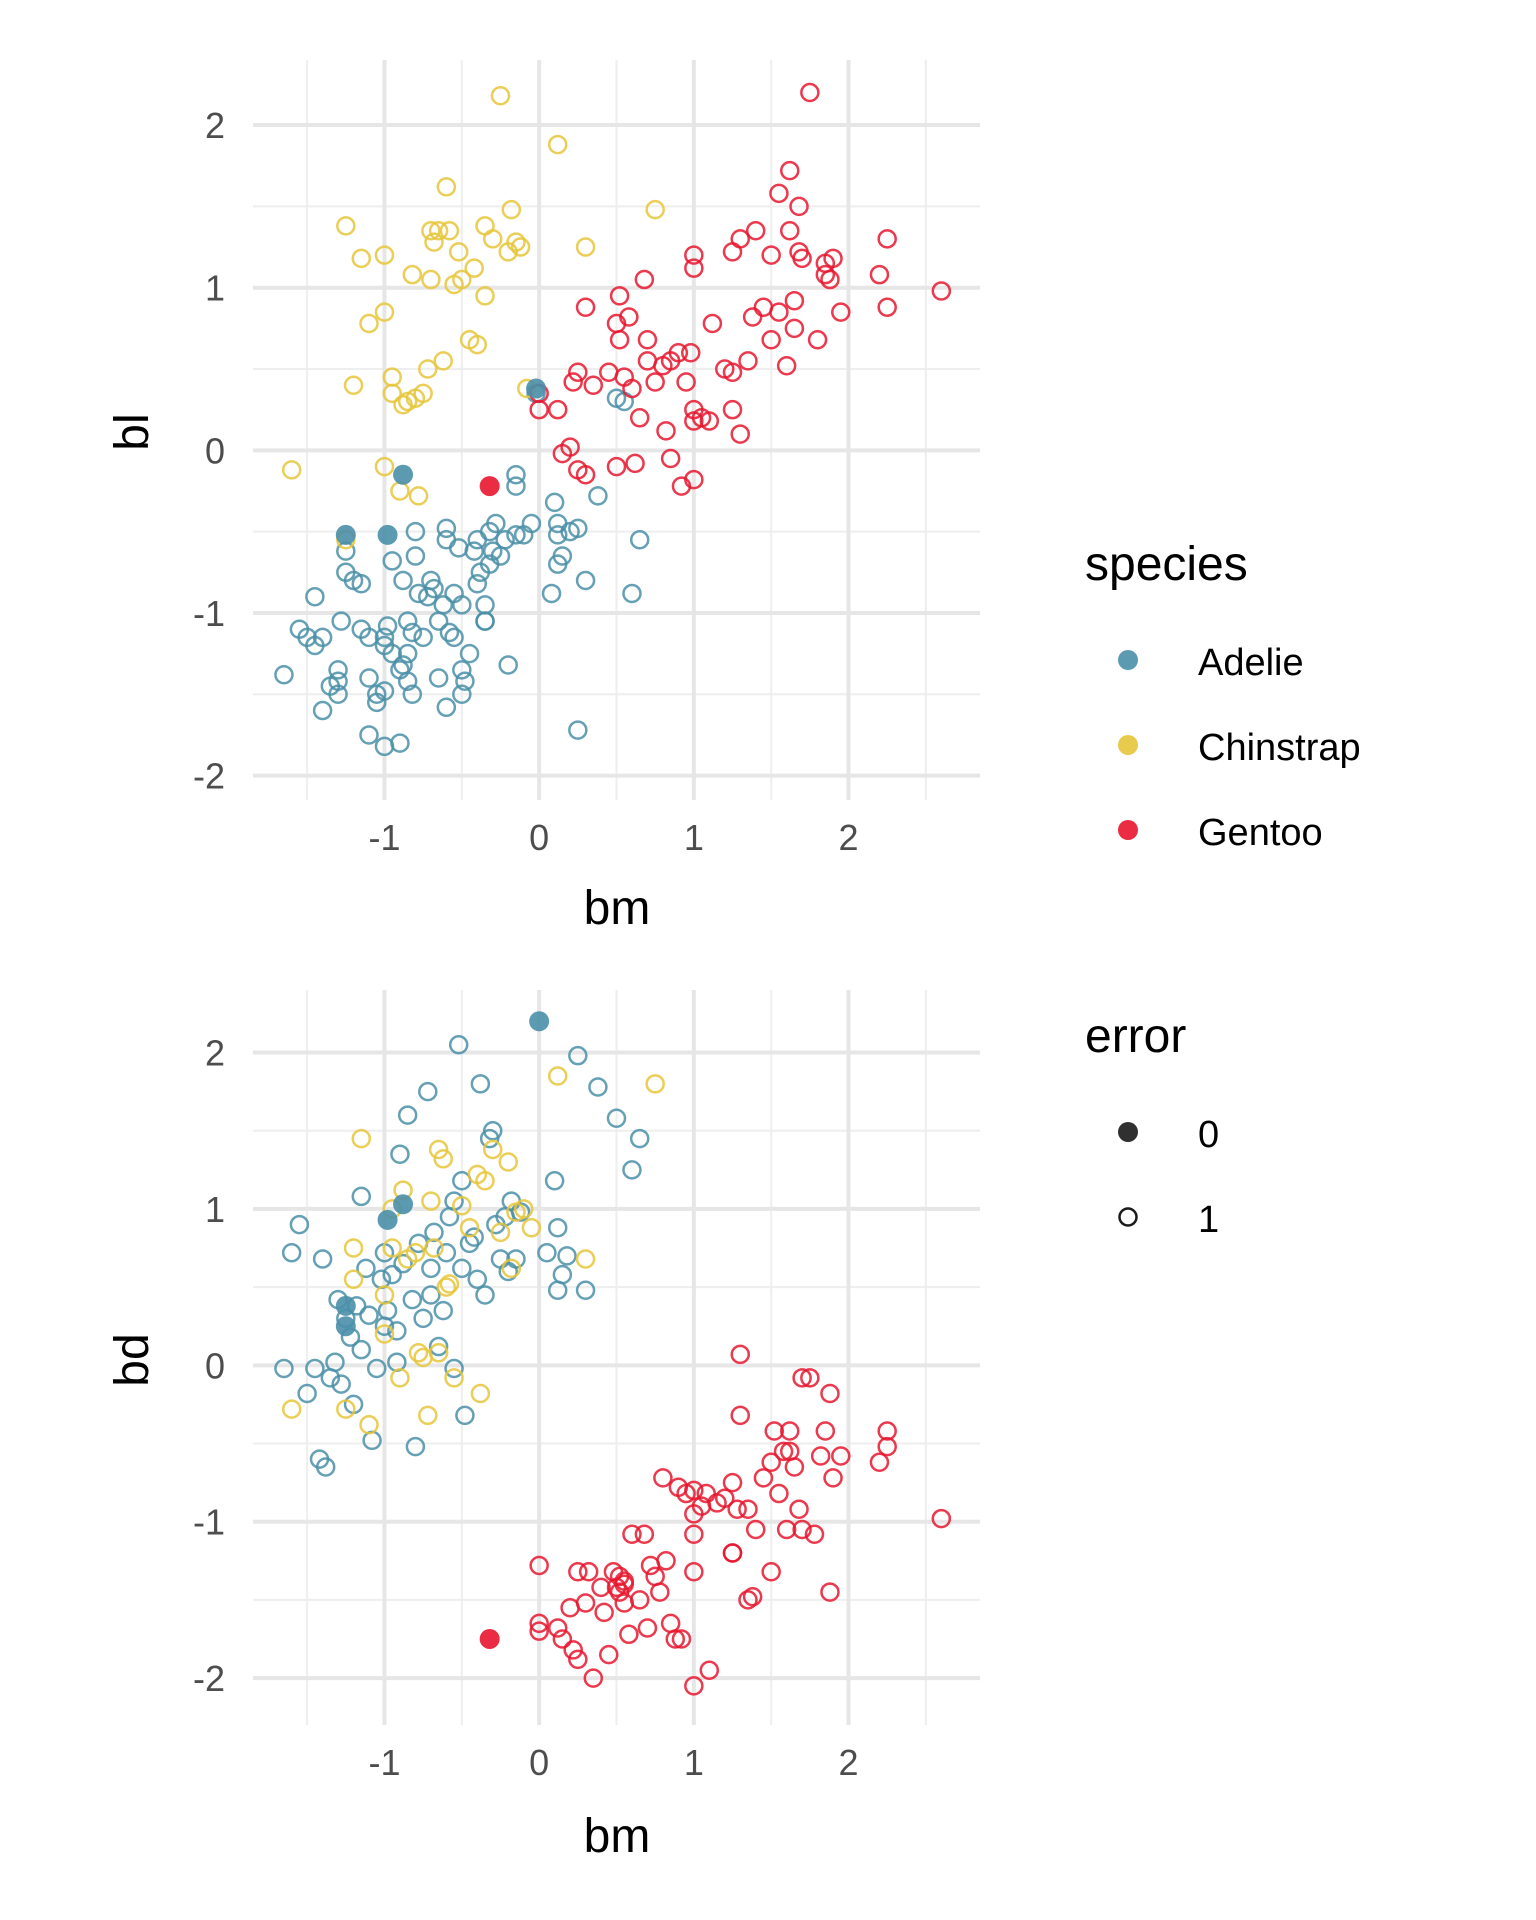 Image resolution: width=1536 pixels, height=1920 pixels. I want to click on point-filled-gentoo, so click(489, 486).